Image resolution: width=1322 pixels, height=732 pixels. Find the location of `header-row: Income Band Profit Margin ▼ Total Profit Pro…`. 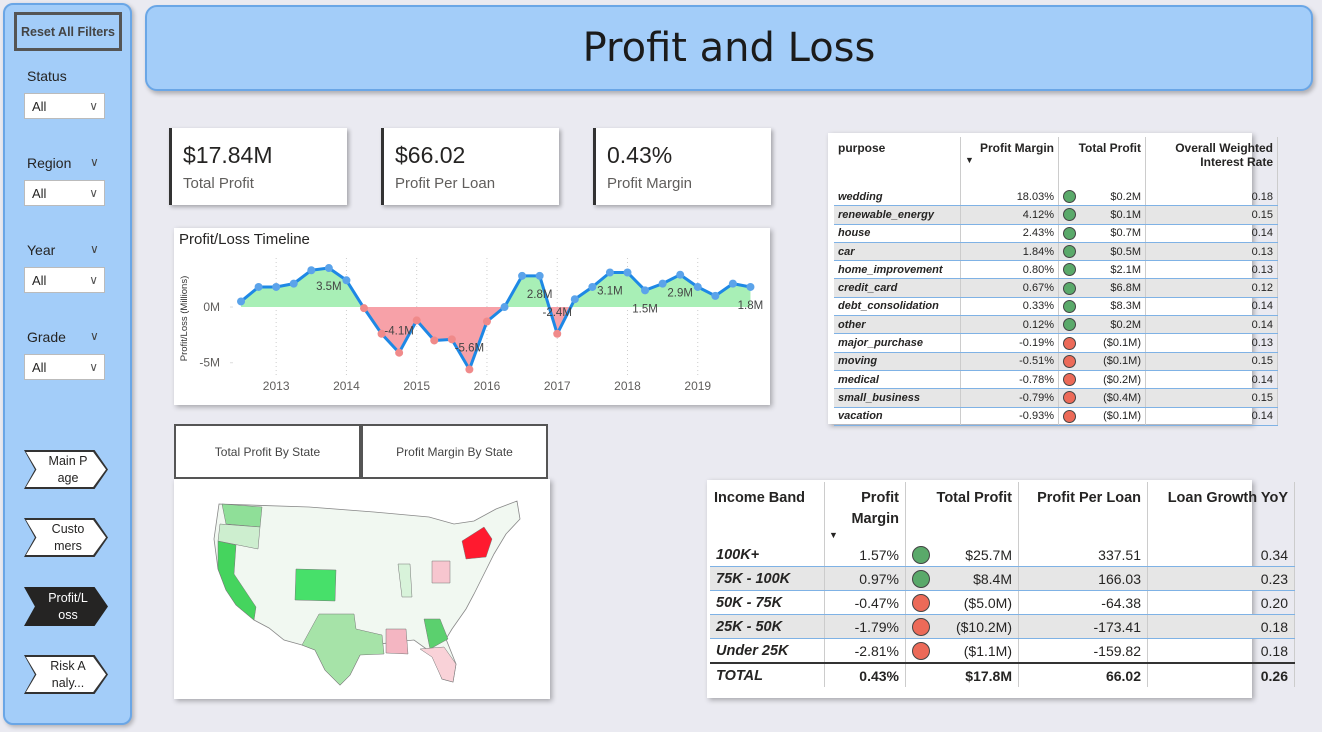

header-row: Income Band Profit Margin ▼ Total Profit Pro… is located at coordinates (1002, 512).